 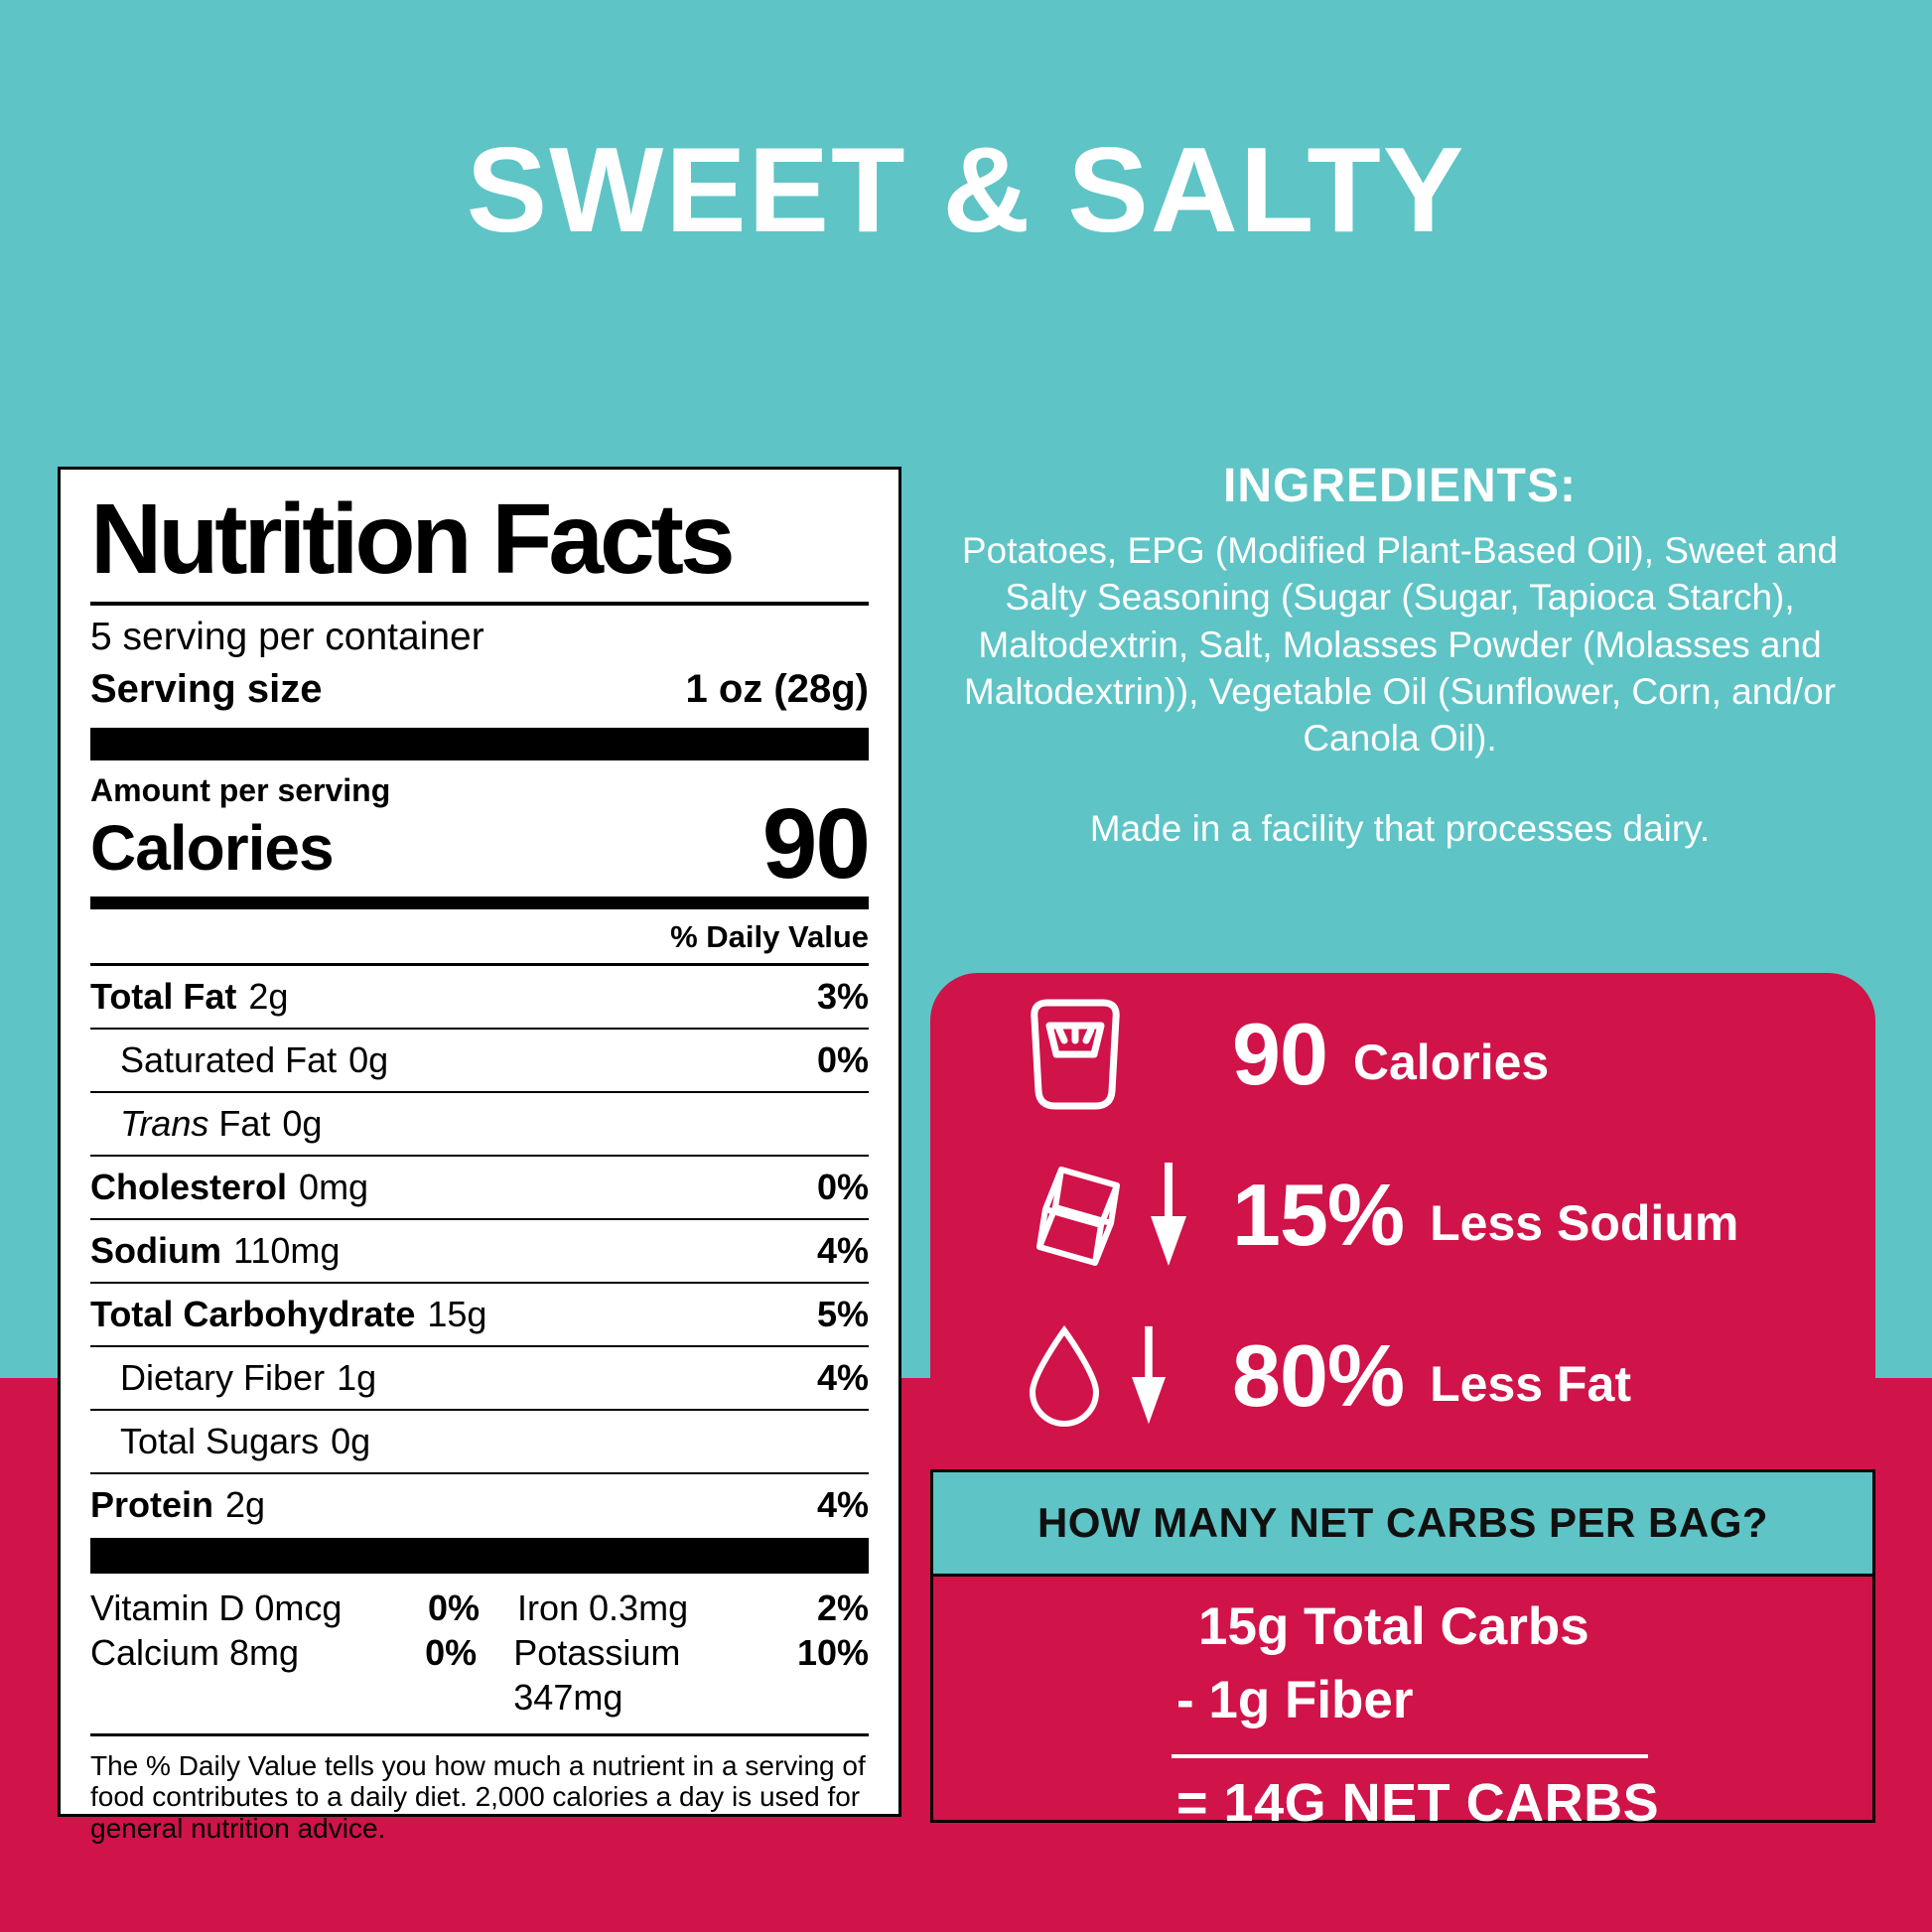 What do you see at coordinates (1400, 828) in the screenshot?
I see `facility-note: Made in a facility that processes dairy.` at bounding box center [1400, 828].